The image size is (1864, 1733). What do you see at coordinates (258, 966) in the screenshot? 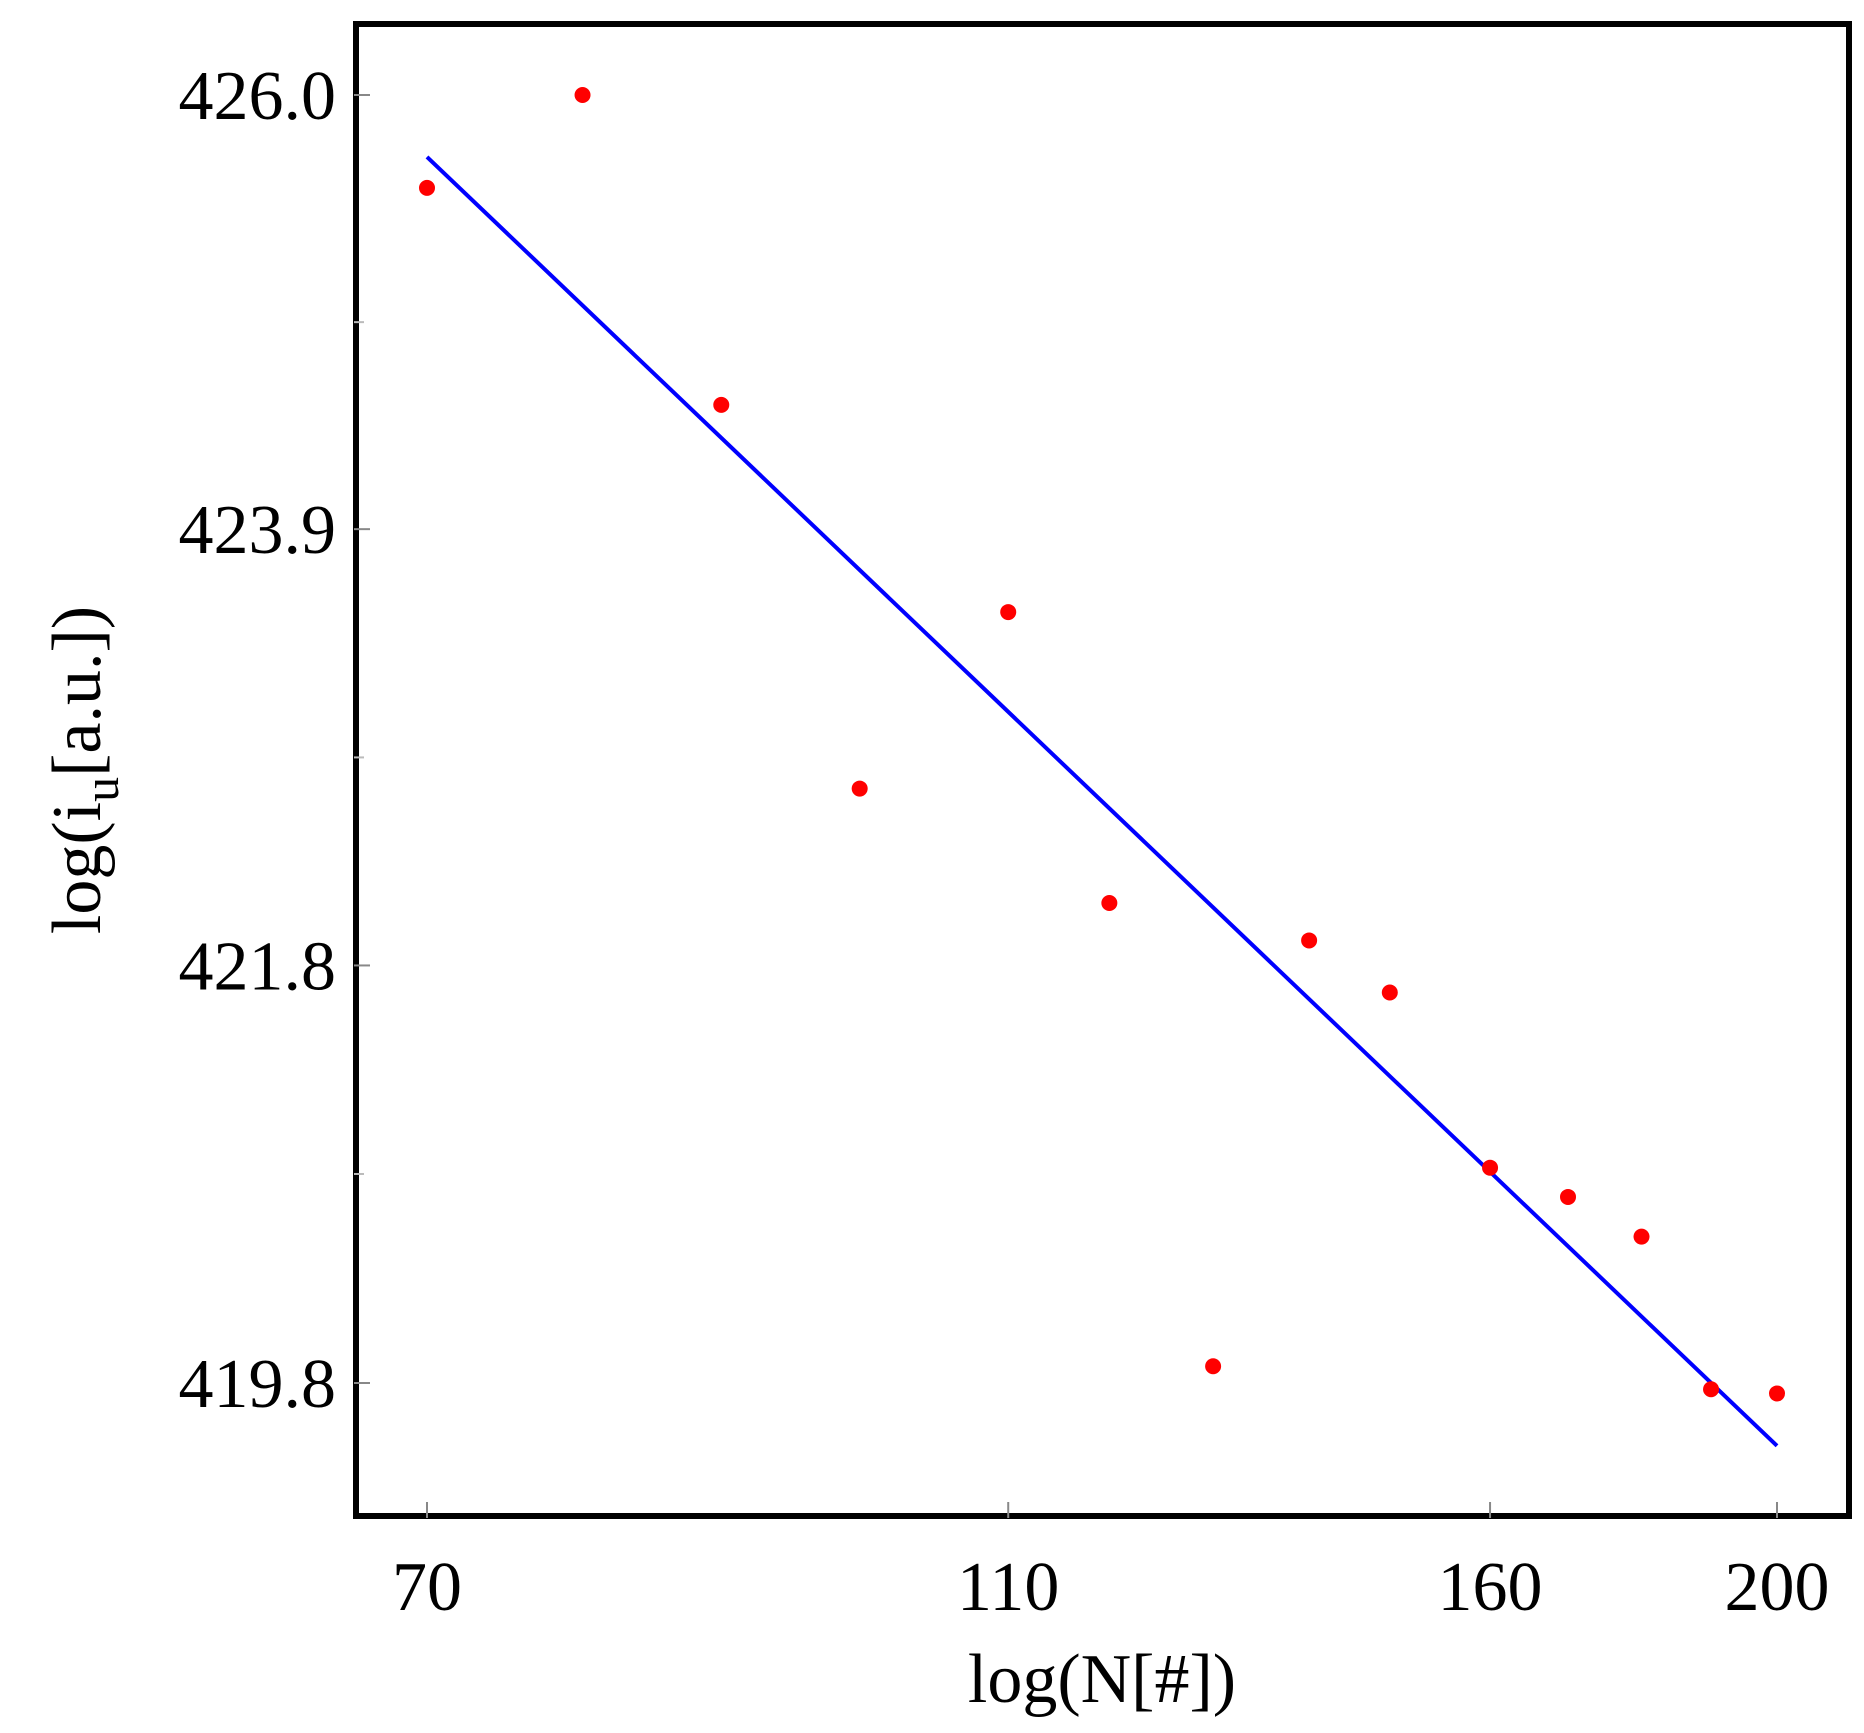
I see `y-tick-label: 421.8` at bounding box center [258, 966].